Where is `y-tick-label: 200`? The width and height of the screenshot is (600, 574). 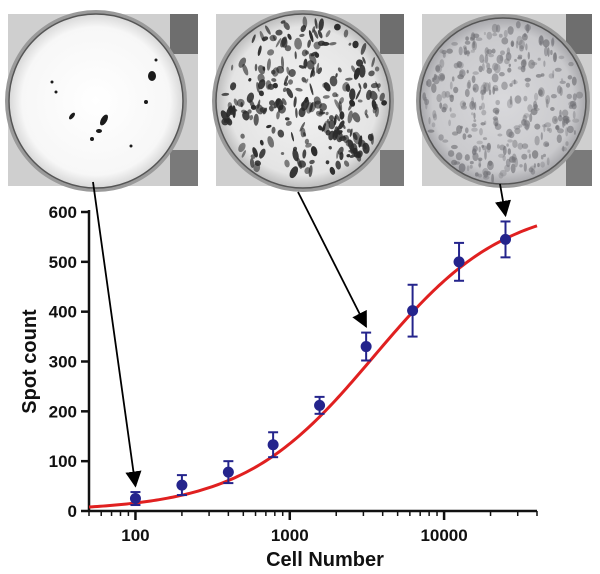
y-tick-label: 200 is located at coordinates (63, 411).